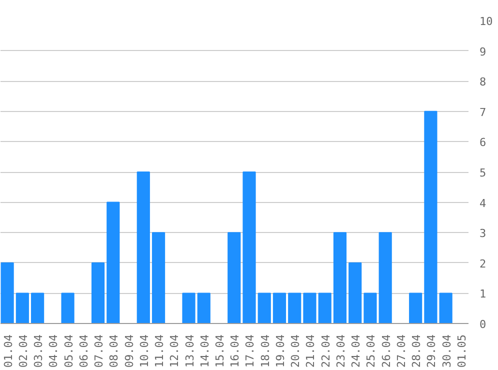  I want to click on y-tick-label: 5, so click(483, 173).